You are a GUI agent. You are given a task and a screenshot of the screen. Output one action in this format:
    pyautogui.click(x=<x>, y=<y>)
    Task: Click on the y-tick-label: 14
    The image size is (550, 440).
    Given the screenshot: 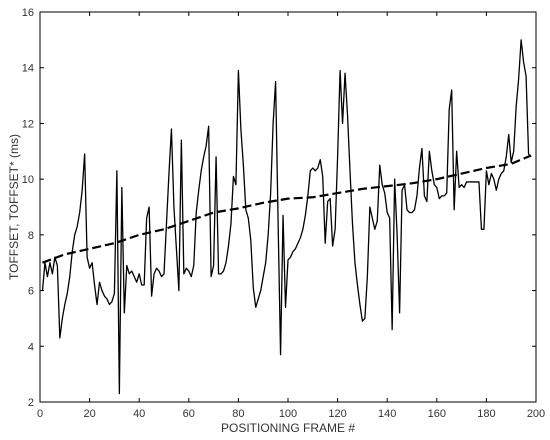 What is the action you would take?
    pyautogui.click(x=28, y=69)
    